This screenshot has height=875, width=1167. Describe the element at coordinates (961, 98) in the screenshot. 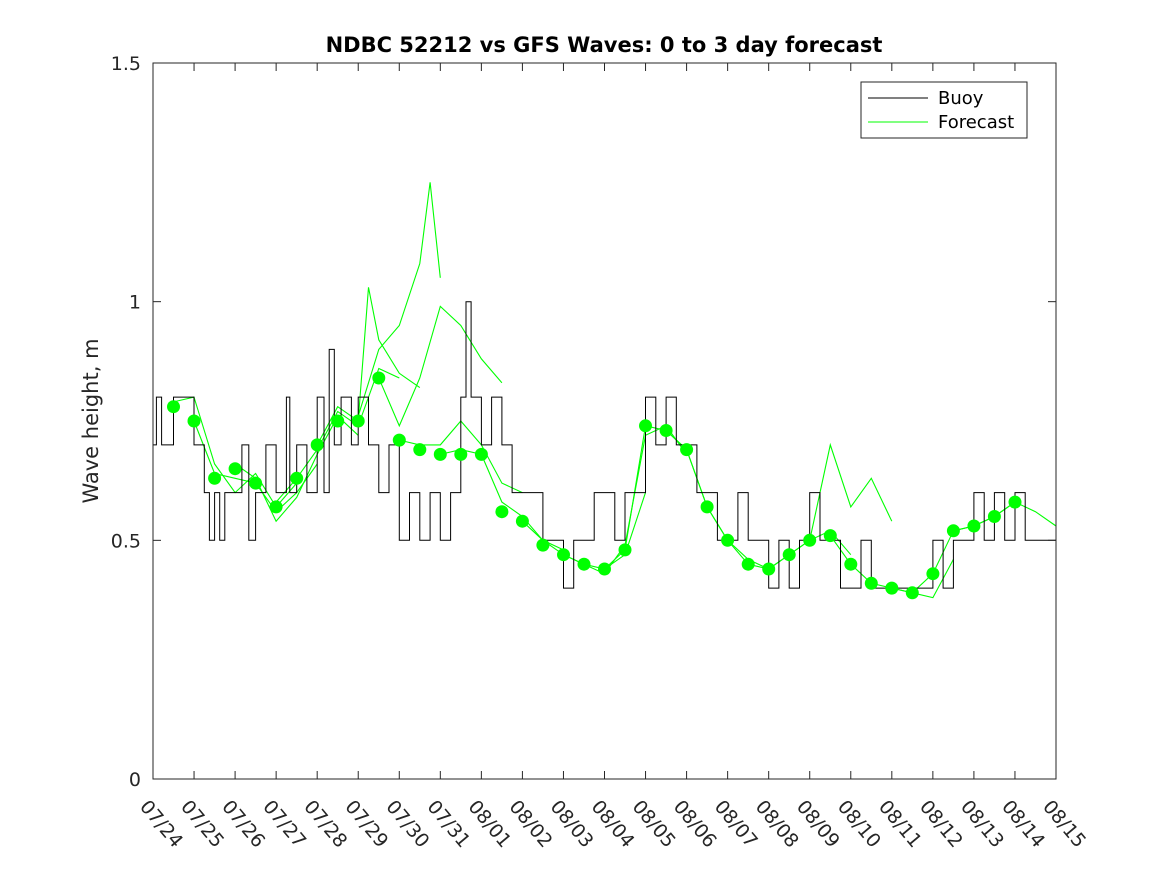

I see `legend-buoy-label: Buoy` at that location.